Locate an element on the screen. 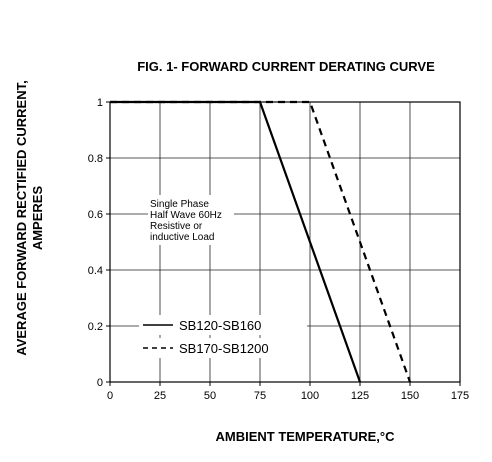 The height and width of the screenshot is (462, 492). y-axis-label-units: AMPERES is located at coordinates (37, 218).